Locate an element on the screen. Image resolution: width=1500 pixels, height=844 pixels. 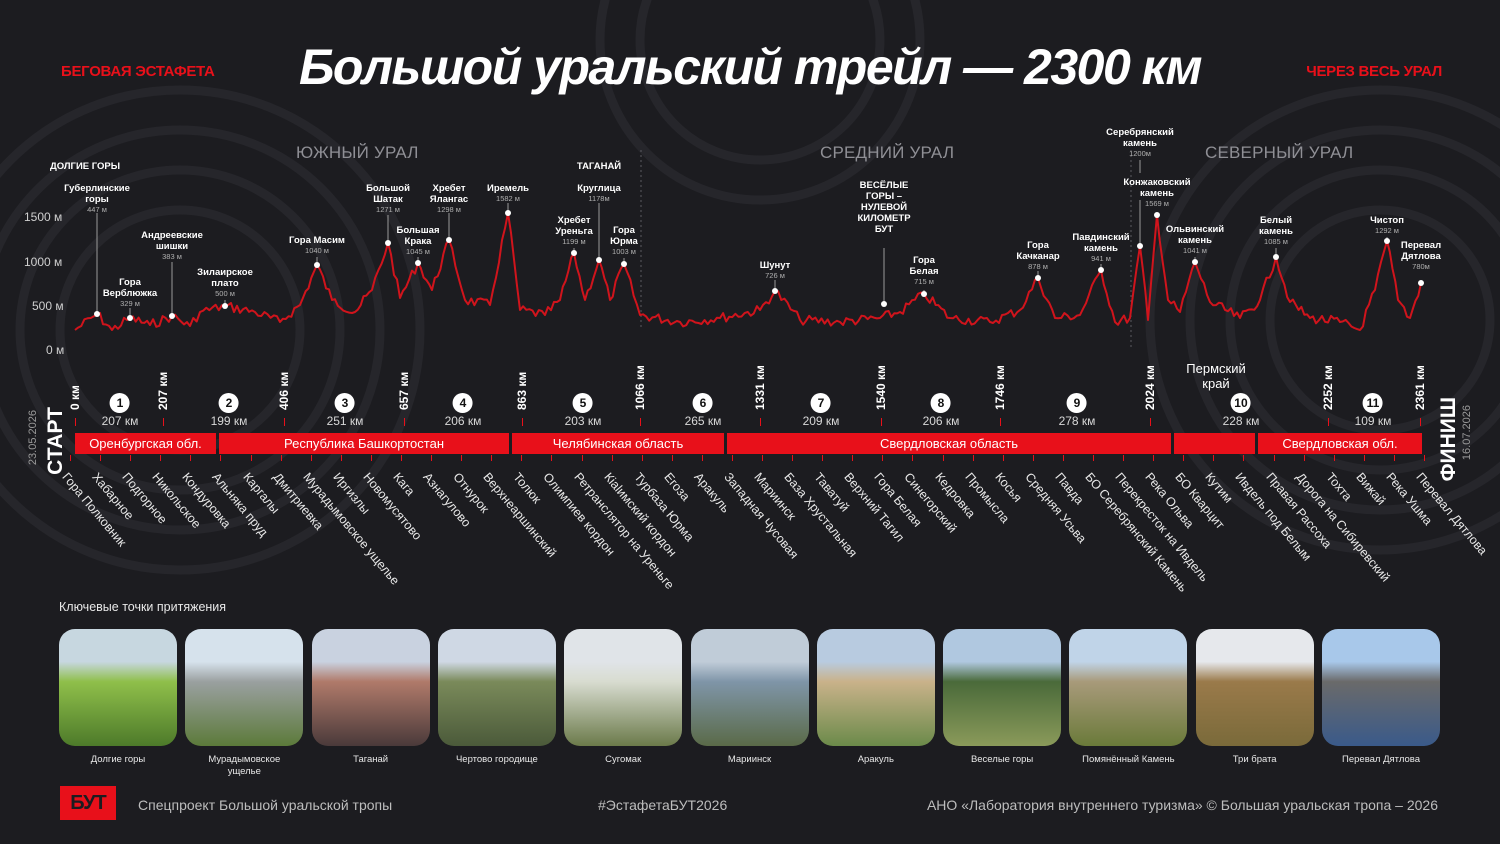
segment-length: 199 км is located at coordinates (229, 421).